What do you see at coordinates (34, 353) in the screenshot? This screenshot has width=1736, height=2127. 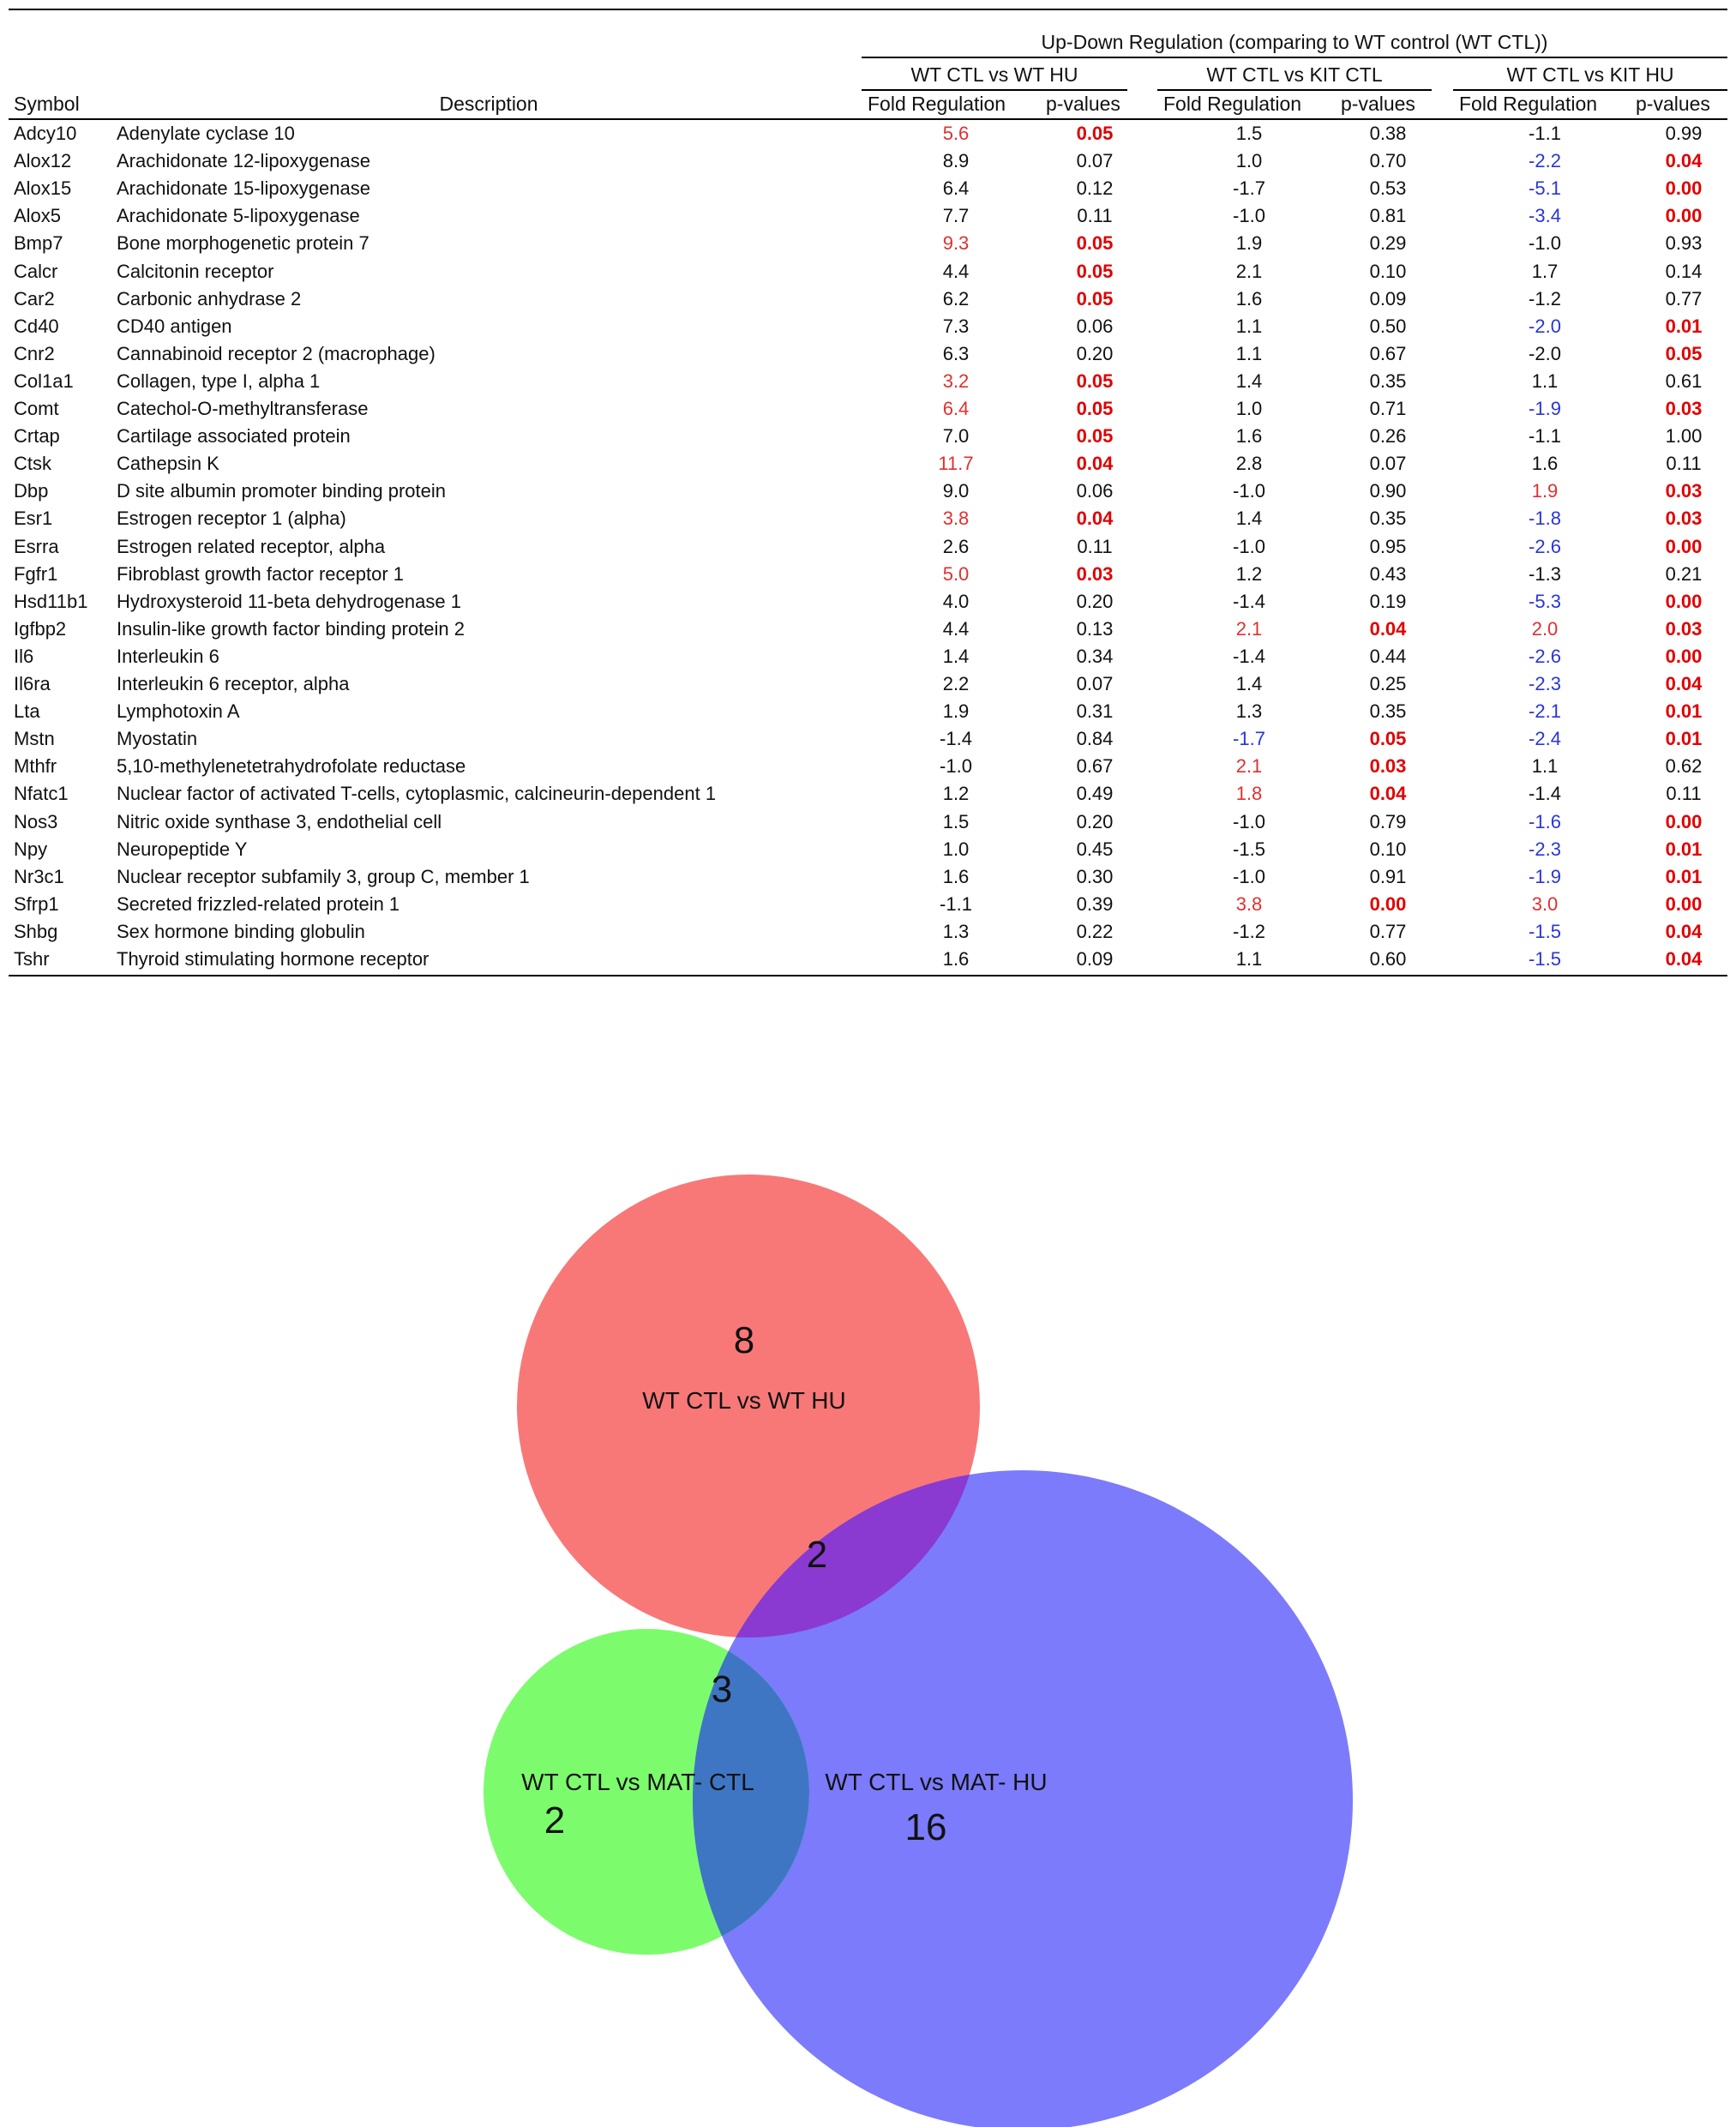 I see `gene-symbol: Cnr2` at bounding box center [34, 353].